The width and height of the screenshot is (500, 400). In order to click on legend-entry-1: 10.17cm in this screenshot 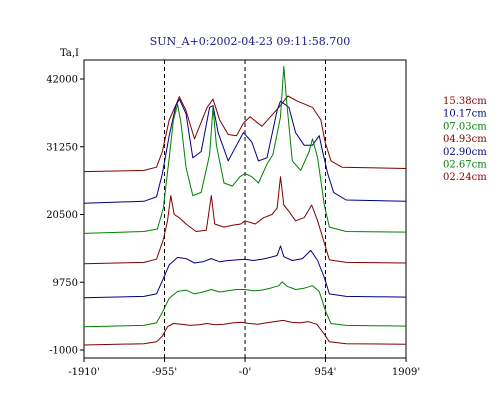, I will do `click(465, 114)`.